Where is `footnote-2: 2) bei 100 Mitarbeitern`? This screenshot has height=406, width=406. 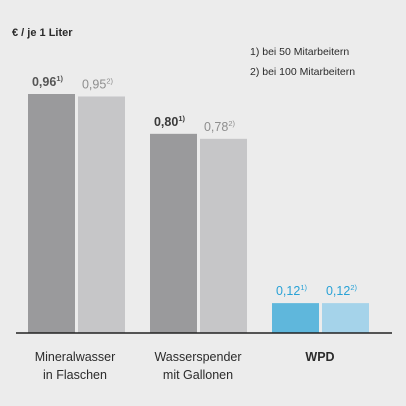
footnote-2: 2) bei 100 Mitarbeitern is located at coordinates (302, 72).